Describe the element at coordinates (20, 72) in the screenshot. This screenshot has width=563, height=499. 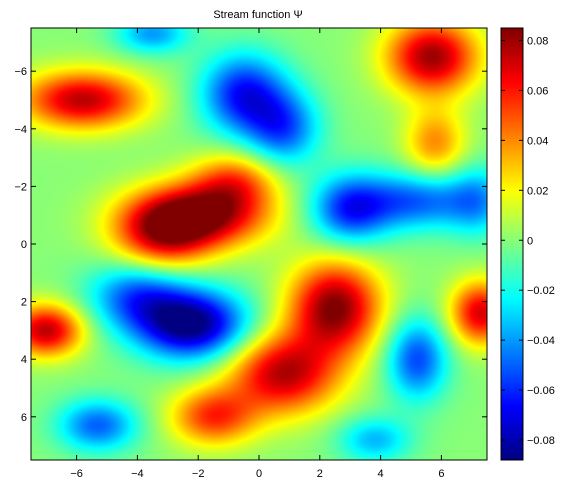
I see `y-tick-label: −6` at that location.